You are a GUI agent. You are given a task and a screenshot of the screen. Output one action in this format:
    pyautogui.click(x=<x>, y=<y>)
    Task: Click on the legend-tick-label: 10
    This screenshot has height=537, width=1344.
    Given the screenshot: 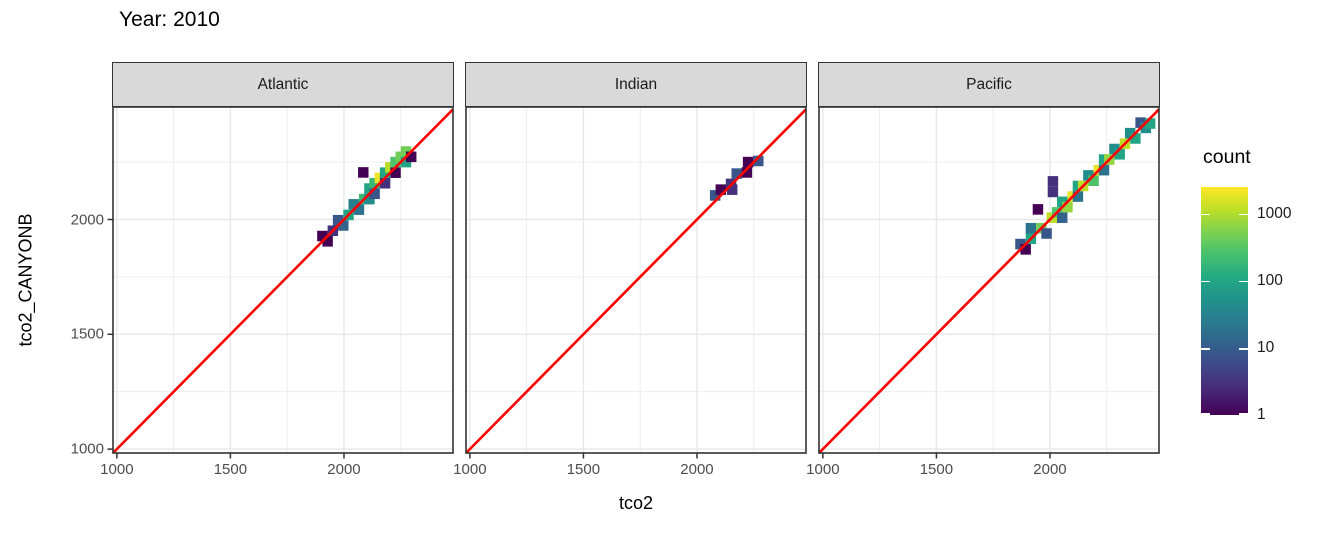 What is the action you would take?
    pyautogui.click(x=1266, y=347)
    